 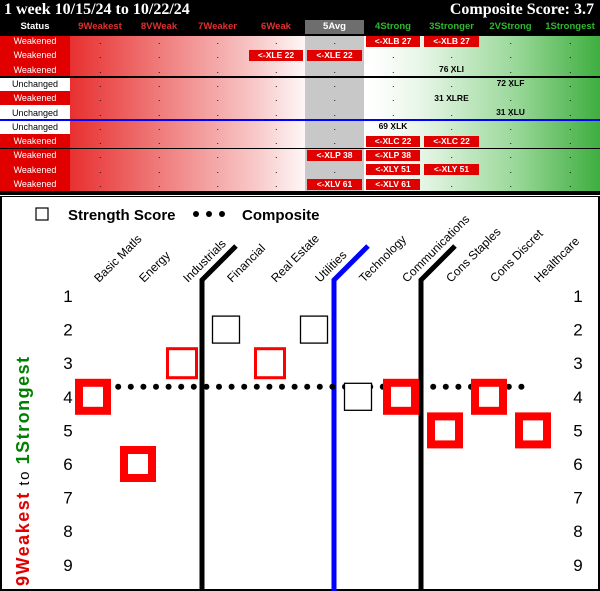 I want to click on y-tick-left-3: 3, so click(x=67, y=363).